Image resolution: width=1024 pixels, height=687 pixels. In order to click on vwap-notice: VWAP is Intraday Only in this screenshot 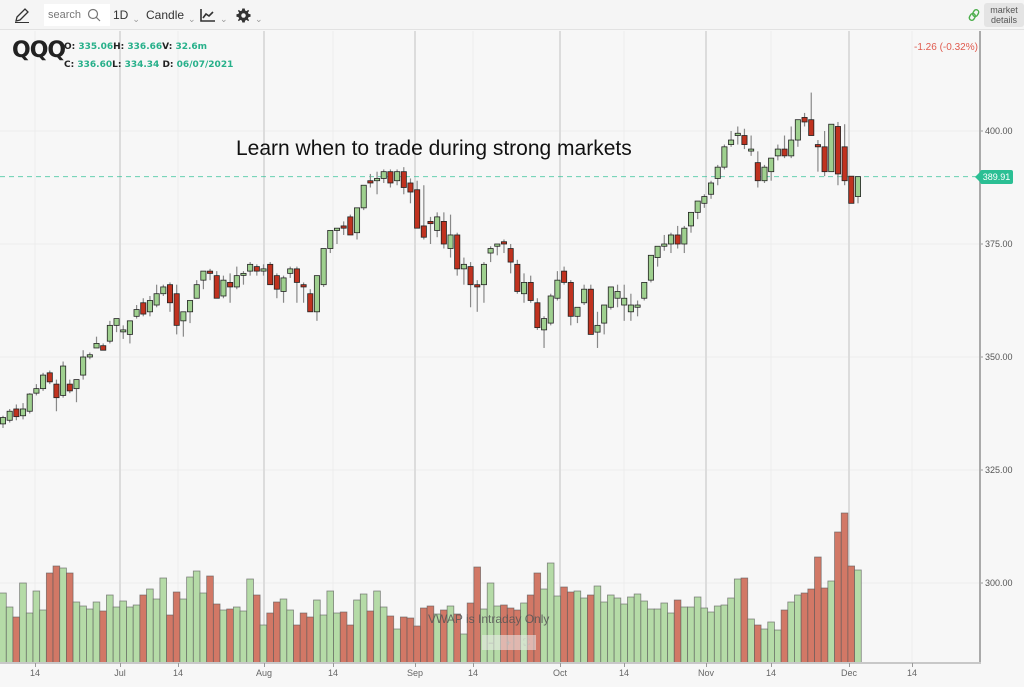, I will do `click(489, 619)`.